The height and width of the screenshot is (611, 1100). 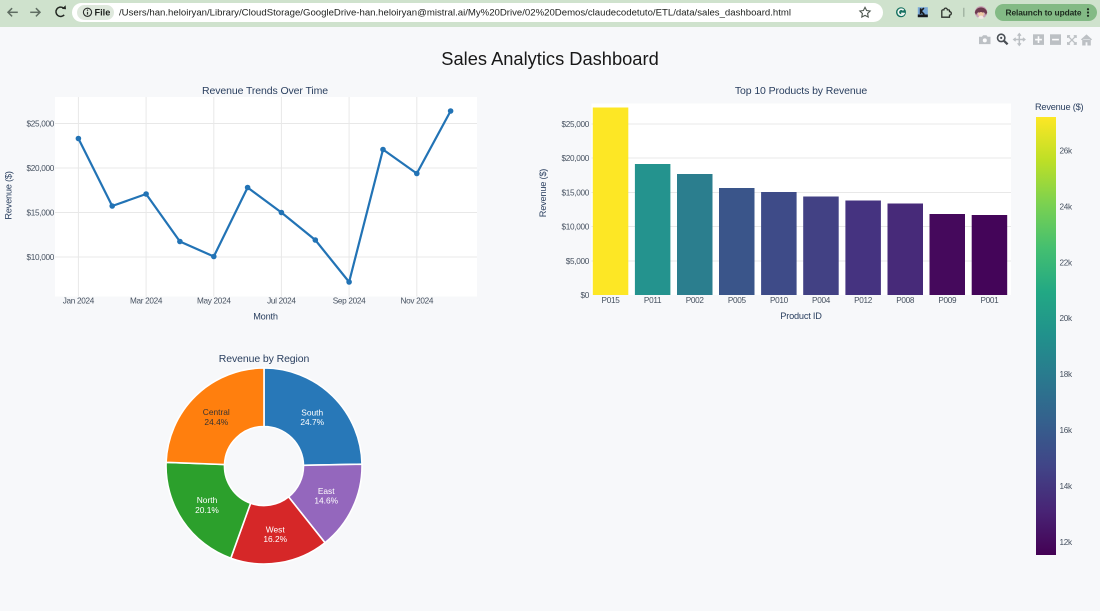 I want to click on svg-text: P005, so click(x=737, y=300).